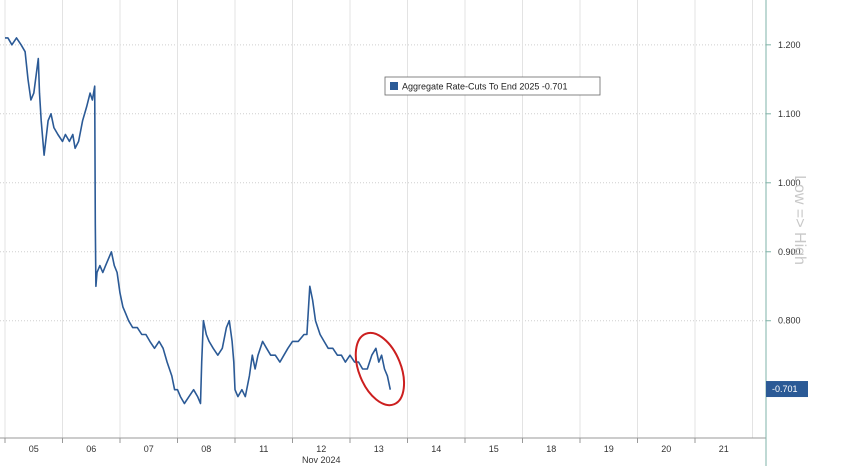 This screenshot has height=466, width=848. Describe the element at coordinates (789, 183) in the screenshot. I see `y-tick-label: 1.000` at that location.